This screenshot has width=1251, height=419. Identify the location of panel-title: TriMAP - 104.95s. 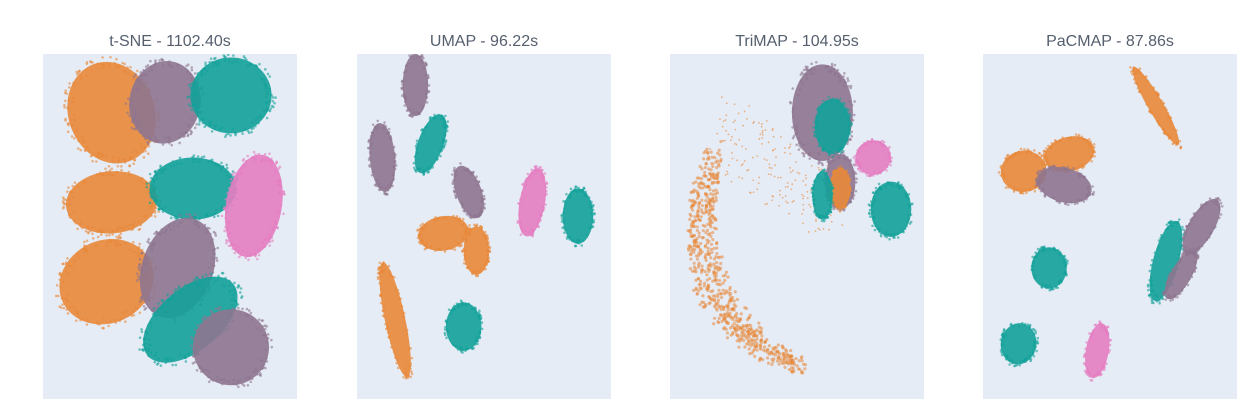
(797, 41).